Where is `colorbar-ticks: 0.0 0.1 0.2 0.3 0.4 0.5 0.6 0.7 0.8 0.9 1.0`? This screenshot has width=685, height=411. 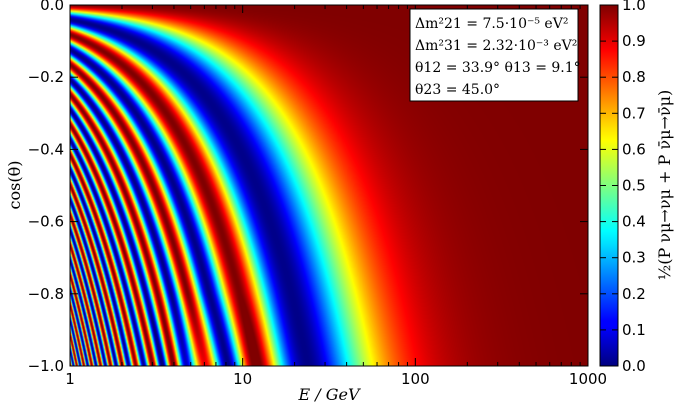 colorbar-ticks: 0.0 0.1 0.2 0.3 0.4 0.5 0.6 0.7 0.8 0.9 1.0 is located at coordinates (623, 187).